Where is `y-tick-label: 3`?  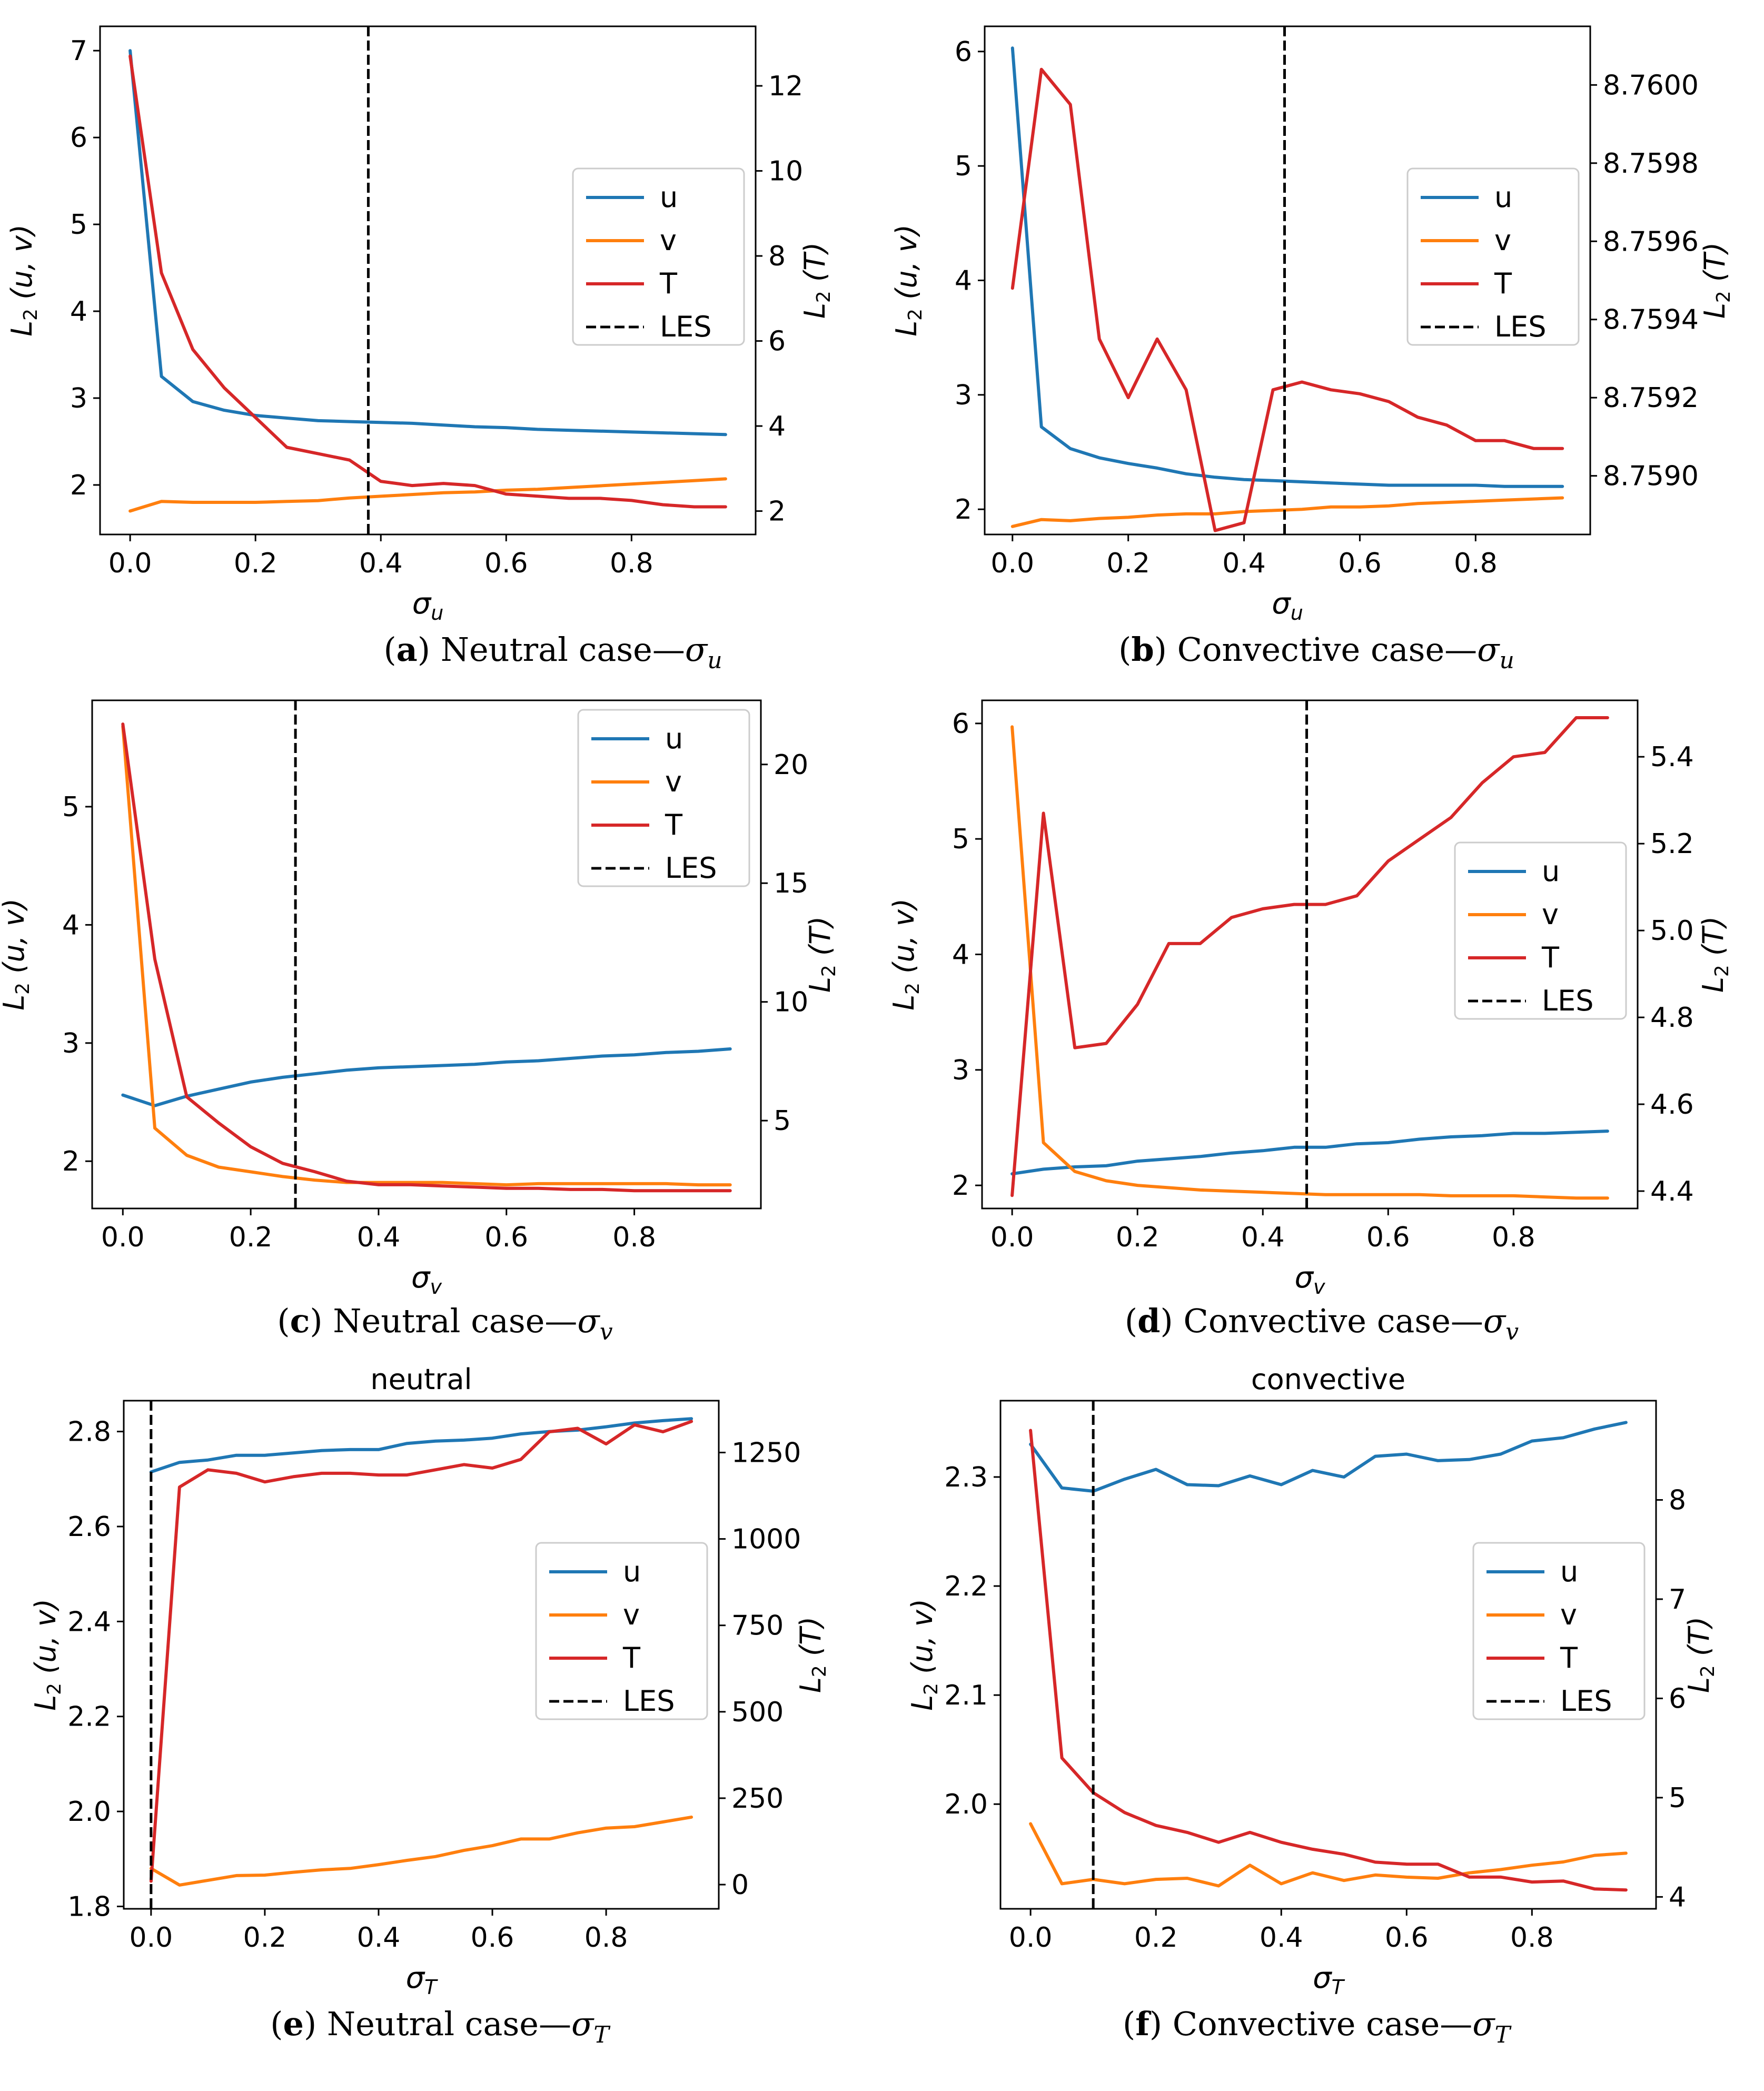 y-tick-label: 3 is located at coordinates (71, 1043).